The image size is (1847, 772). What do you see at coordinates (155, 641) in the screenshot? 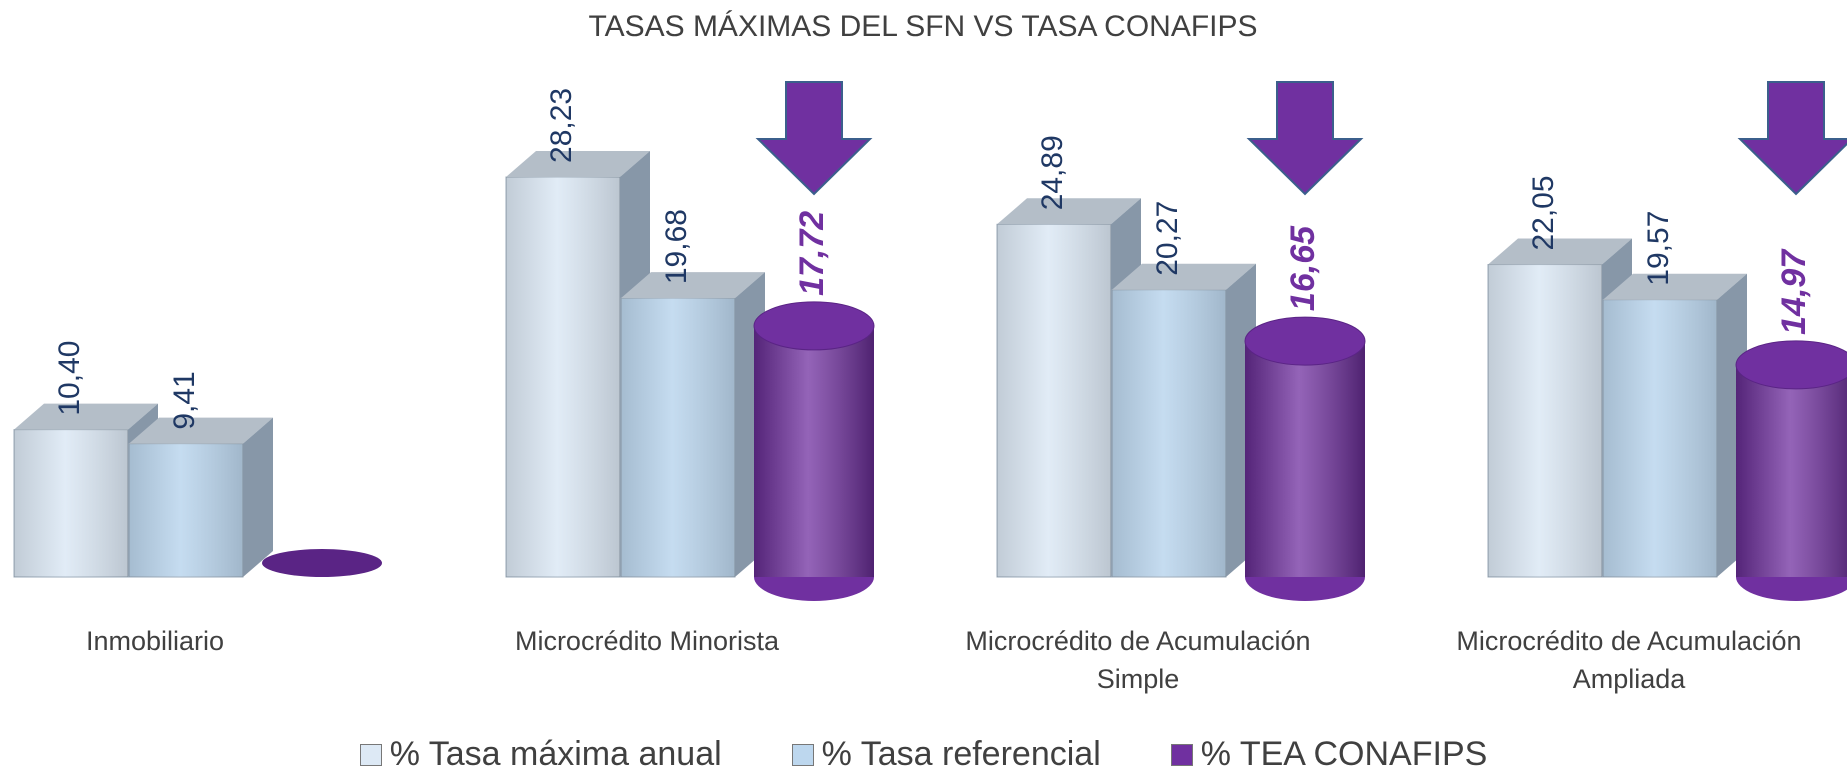
I see `x-tick-label: Inmobiliario` at bounding box center [155, 641].